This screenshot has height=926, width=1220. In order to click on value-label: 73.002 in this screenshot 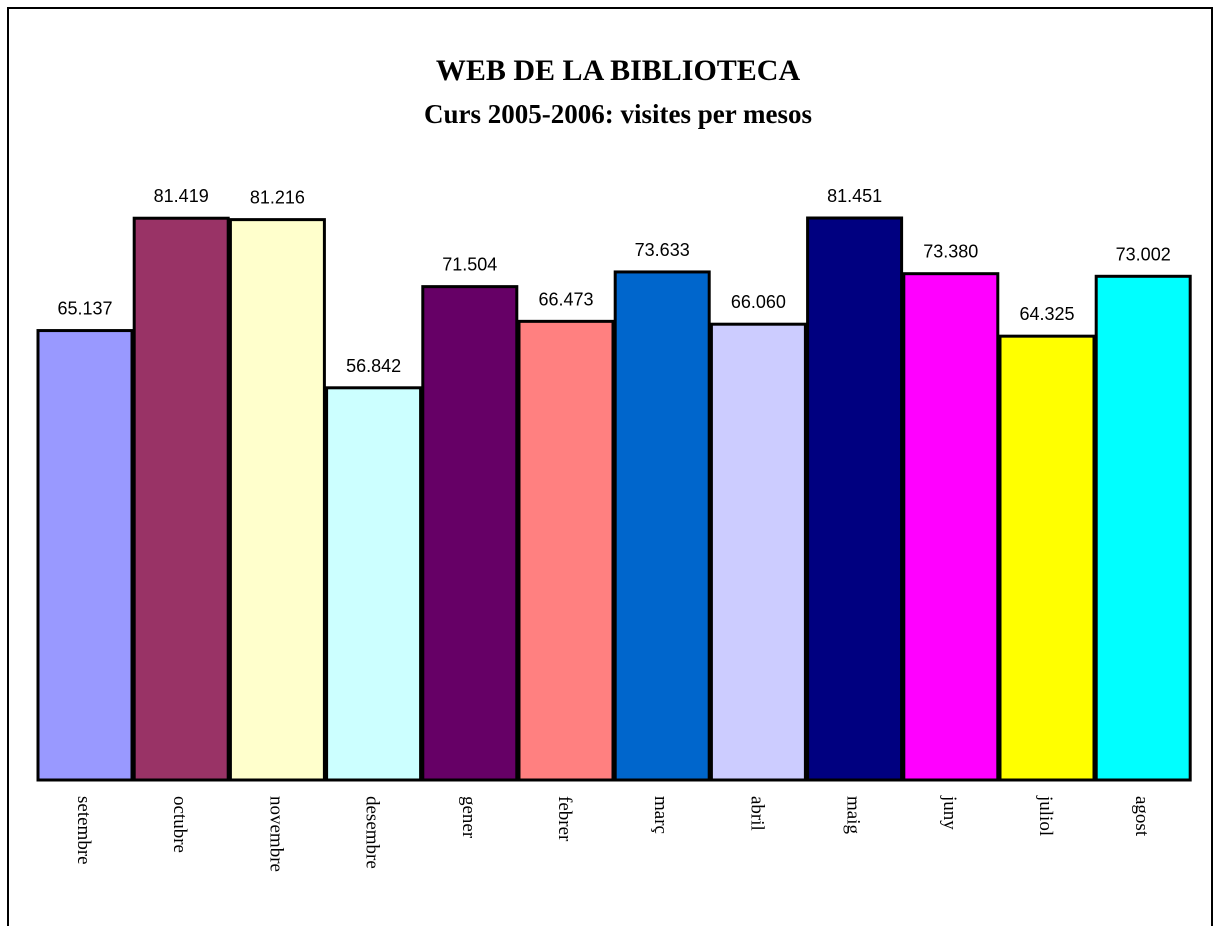, I will do `click(1143, 254)`.